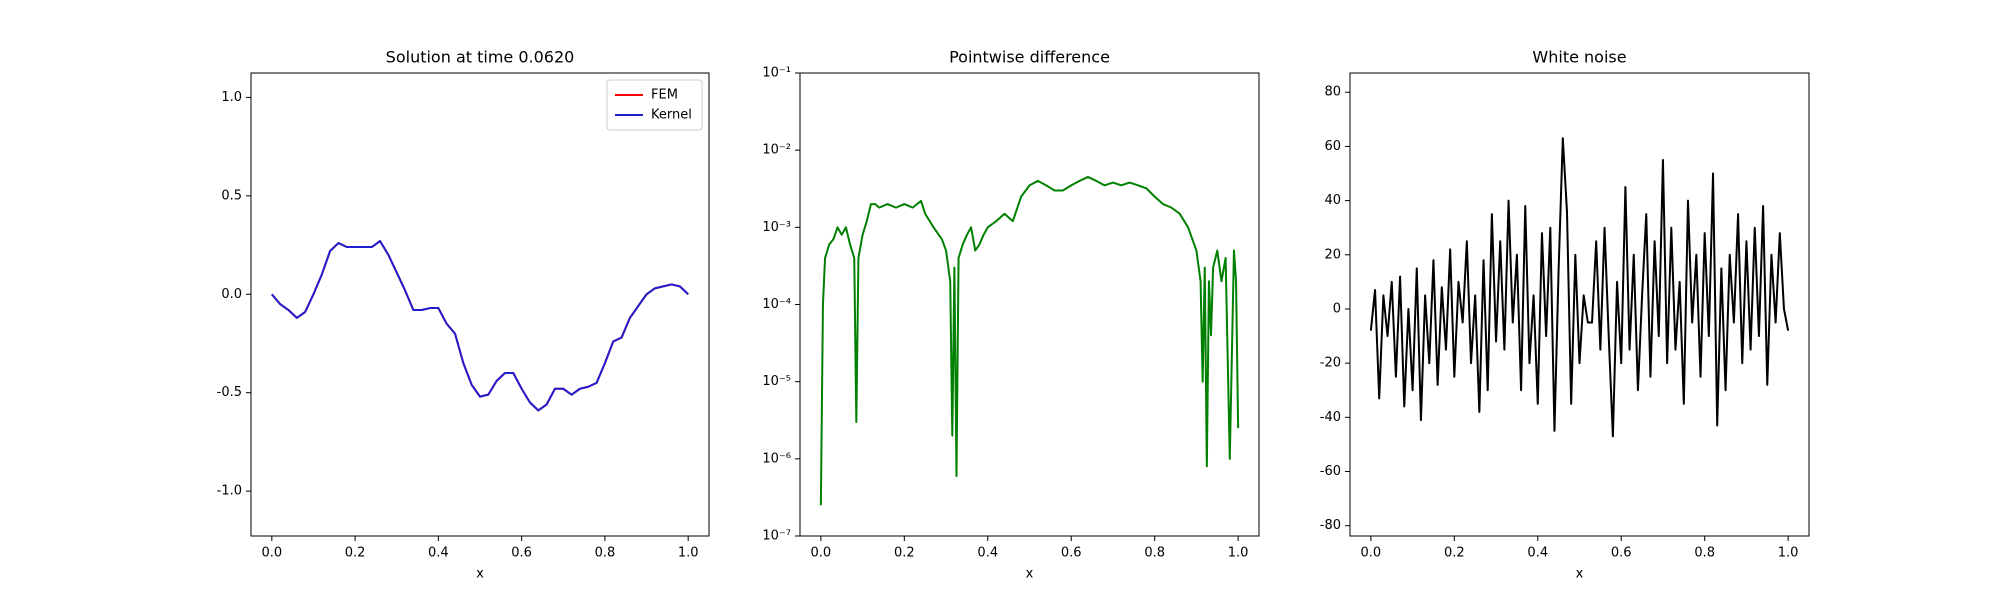 The image size is (2000, 600). I want to click on y-tick-label: -60, so click(1330, 471).